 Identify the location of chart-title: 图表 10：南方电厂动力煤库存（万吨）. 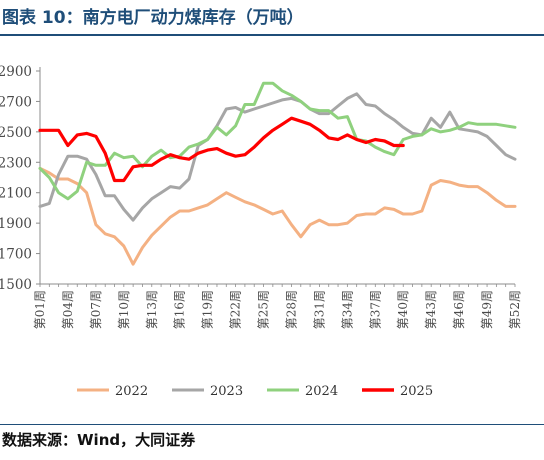
(153, 18).